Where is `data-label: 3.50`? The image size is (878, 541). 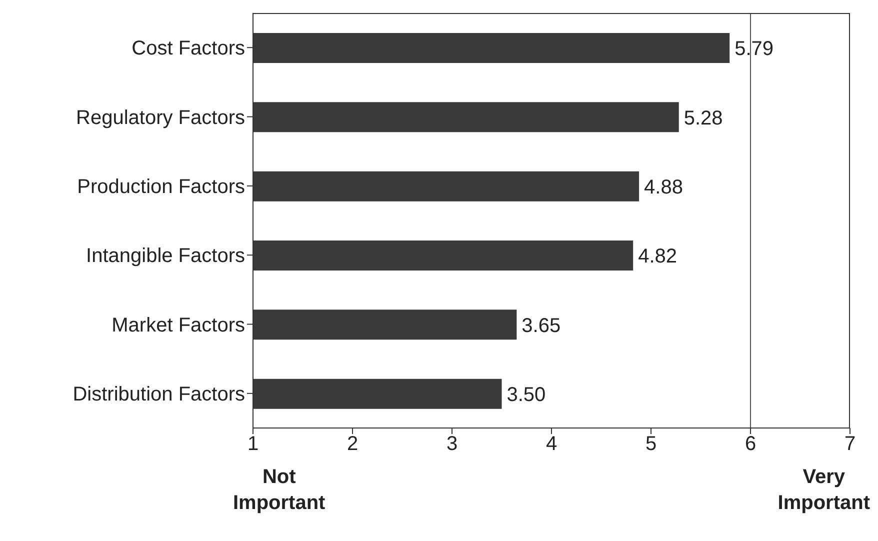
data-label: 3.50 is located at coordinates (526, 395).